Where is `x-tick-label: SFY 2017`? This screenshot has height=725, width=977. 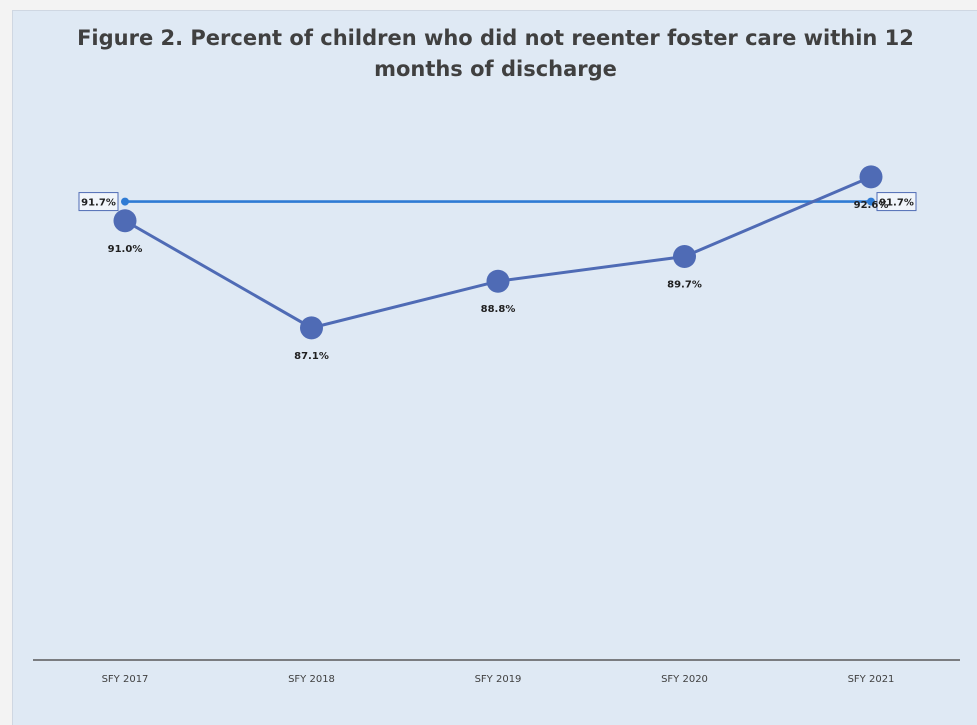
x-tick-label: SFY 2017 is located at coordinates (125, 679).